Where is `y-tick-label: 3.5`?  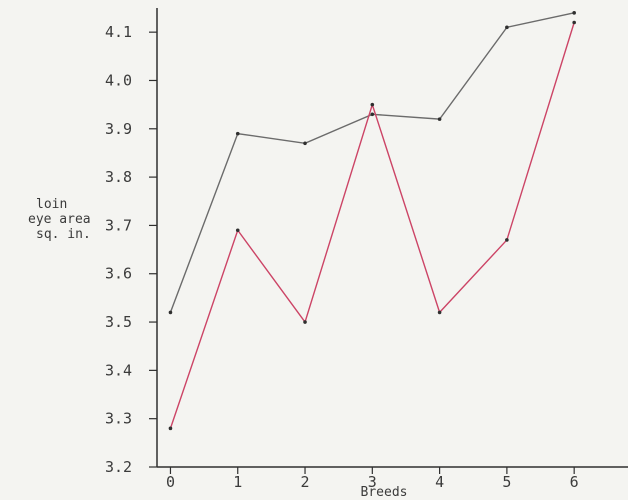 y-tick-label: 3.5 is located at coordinates (118, 322).